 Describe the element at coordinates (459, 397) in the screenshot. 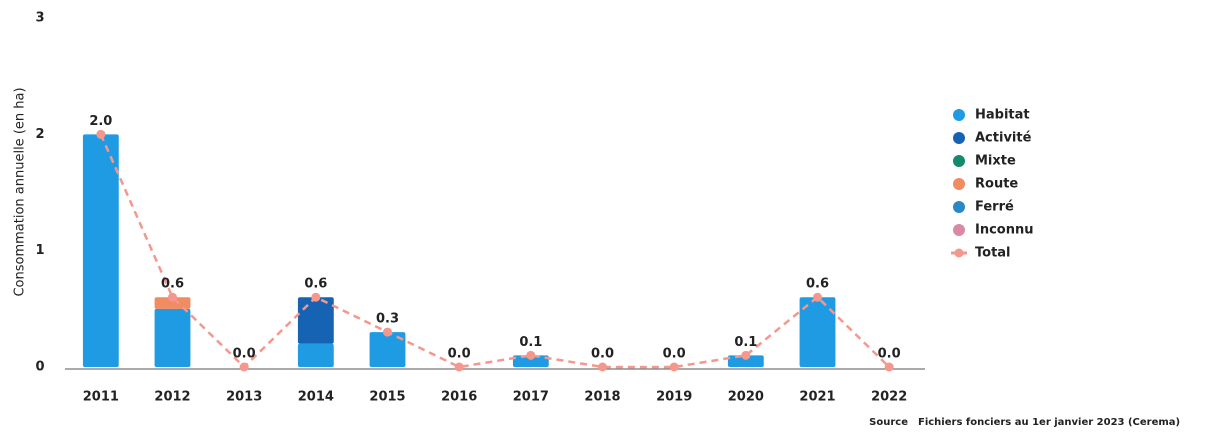

I see `x-tick-label: 2016` at that location.